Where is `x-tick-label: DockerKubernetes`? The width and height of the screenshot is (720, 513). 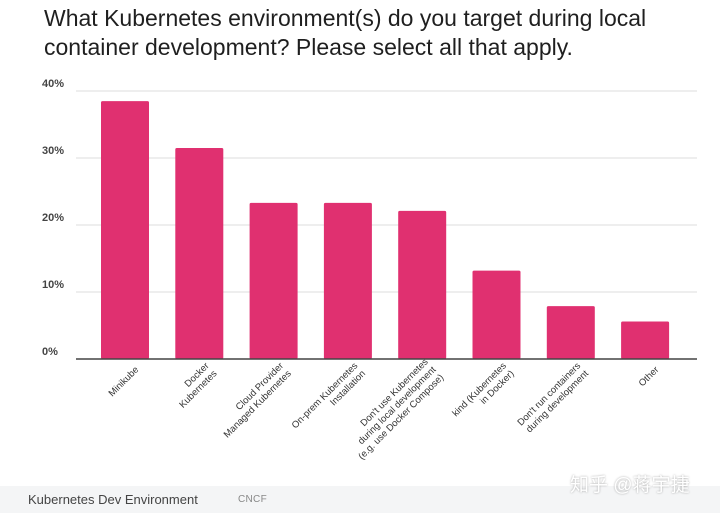 x-tick-label: DockerKubernetes is located at coordinates (195, 385).